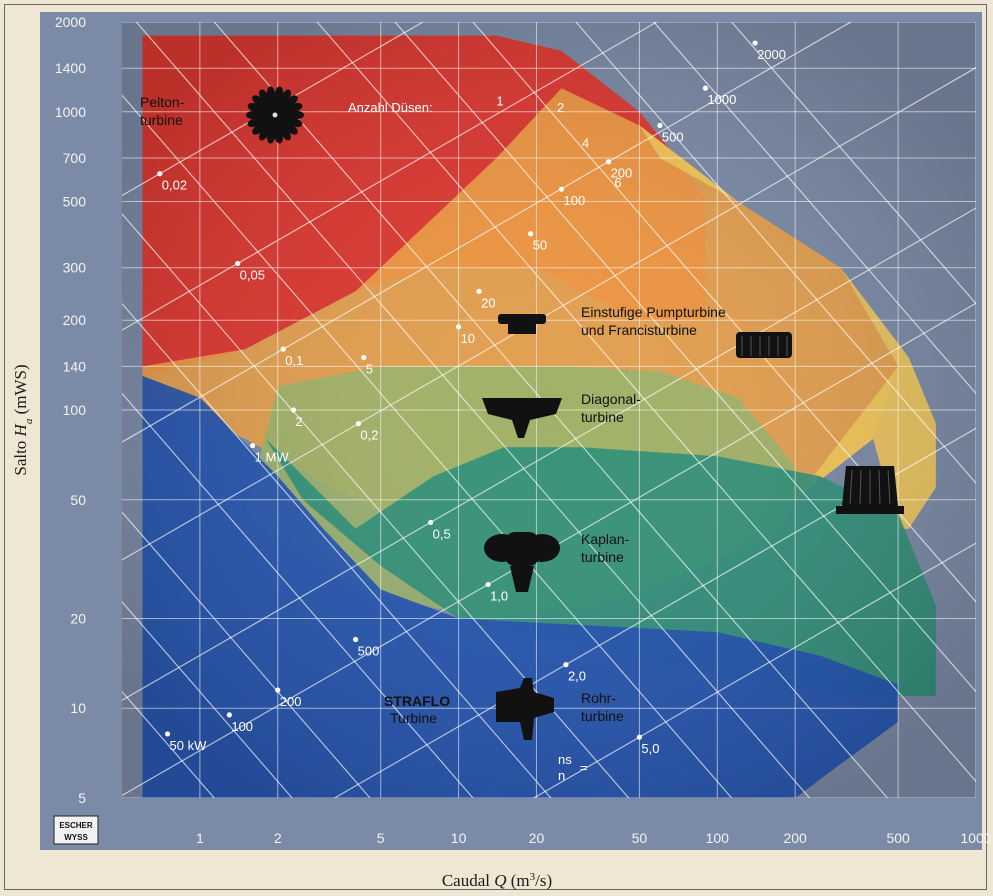 The image size is (993, 896). I want to click on pumpturbine-runner-icon, so click(764, 345).